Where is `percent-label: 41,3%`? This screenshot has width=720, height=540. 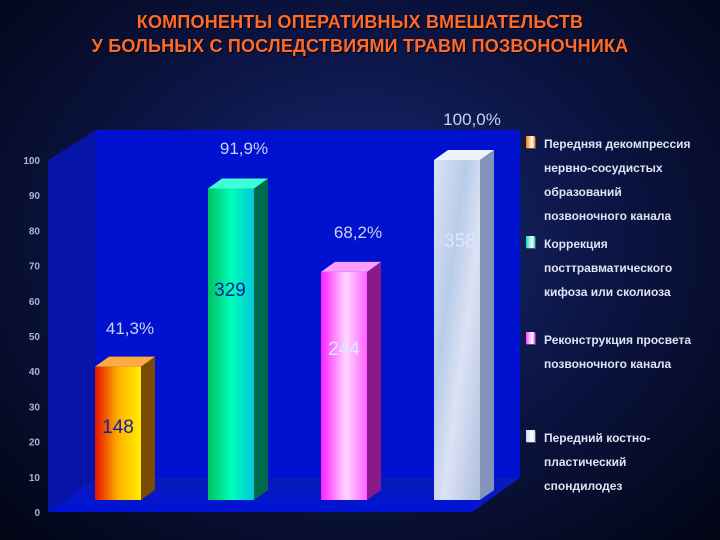
percent-label: 41,3% is located at coordinates (130, 328).